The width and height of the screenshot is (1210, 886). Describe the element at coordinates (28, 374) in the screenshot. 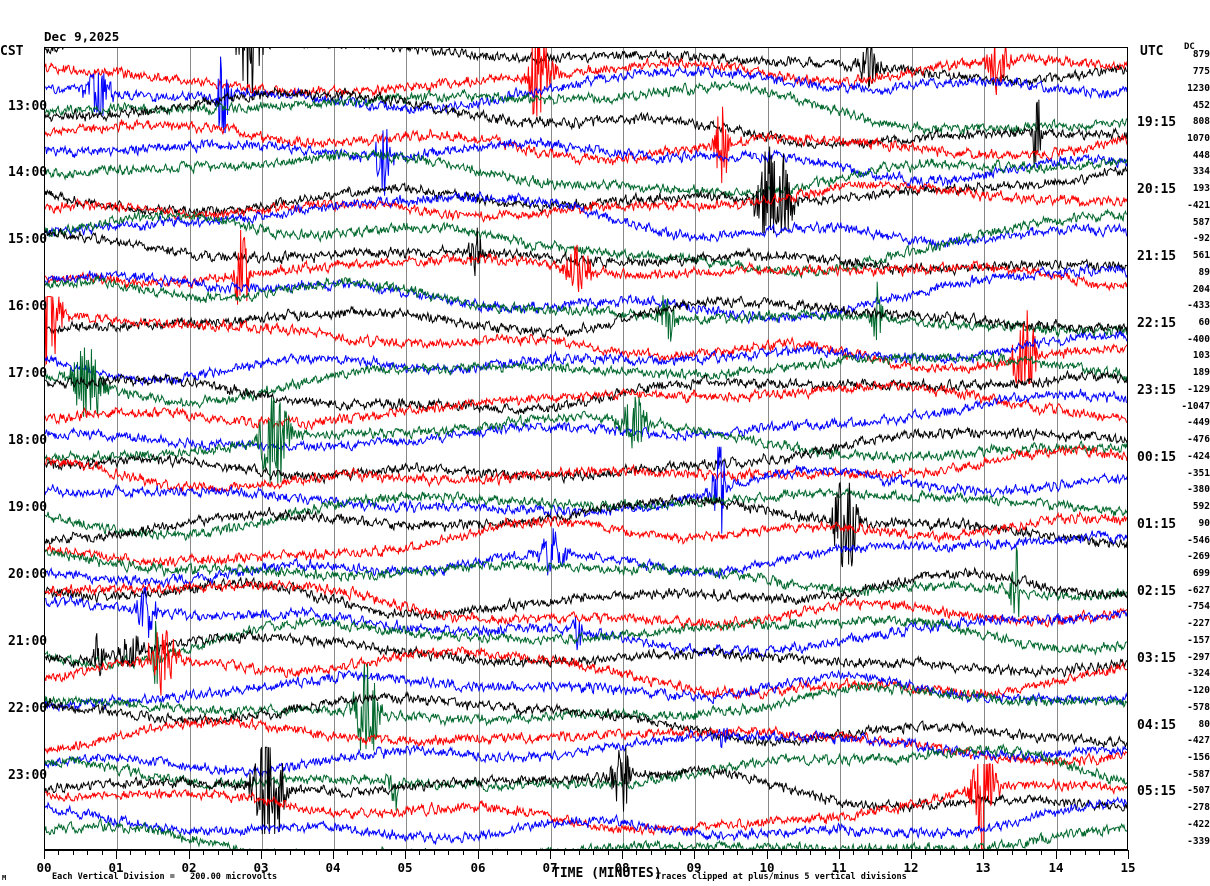

I see `cst-time-label: 17:00` at that location.